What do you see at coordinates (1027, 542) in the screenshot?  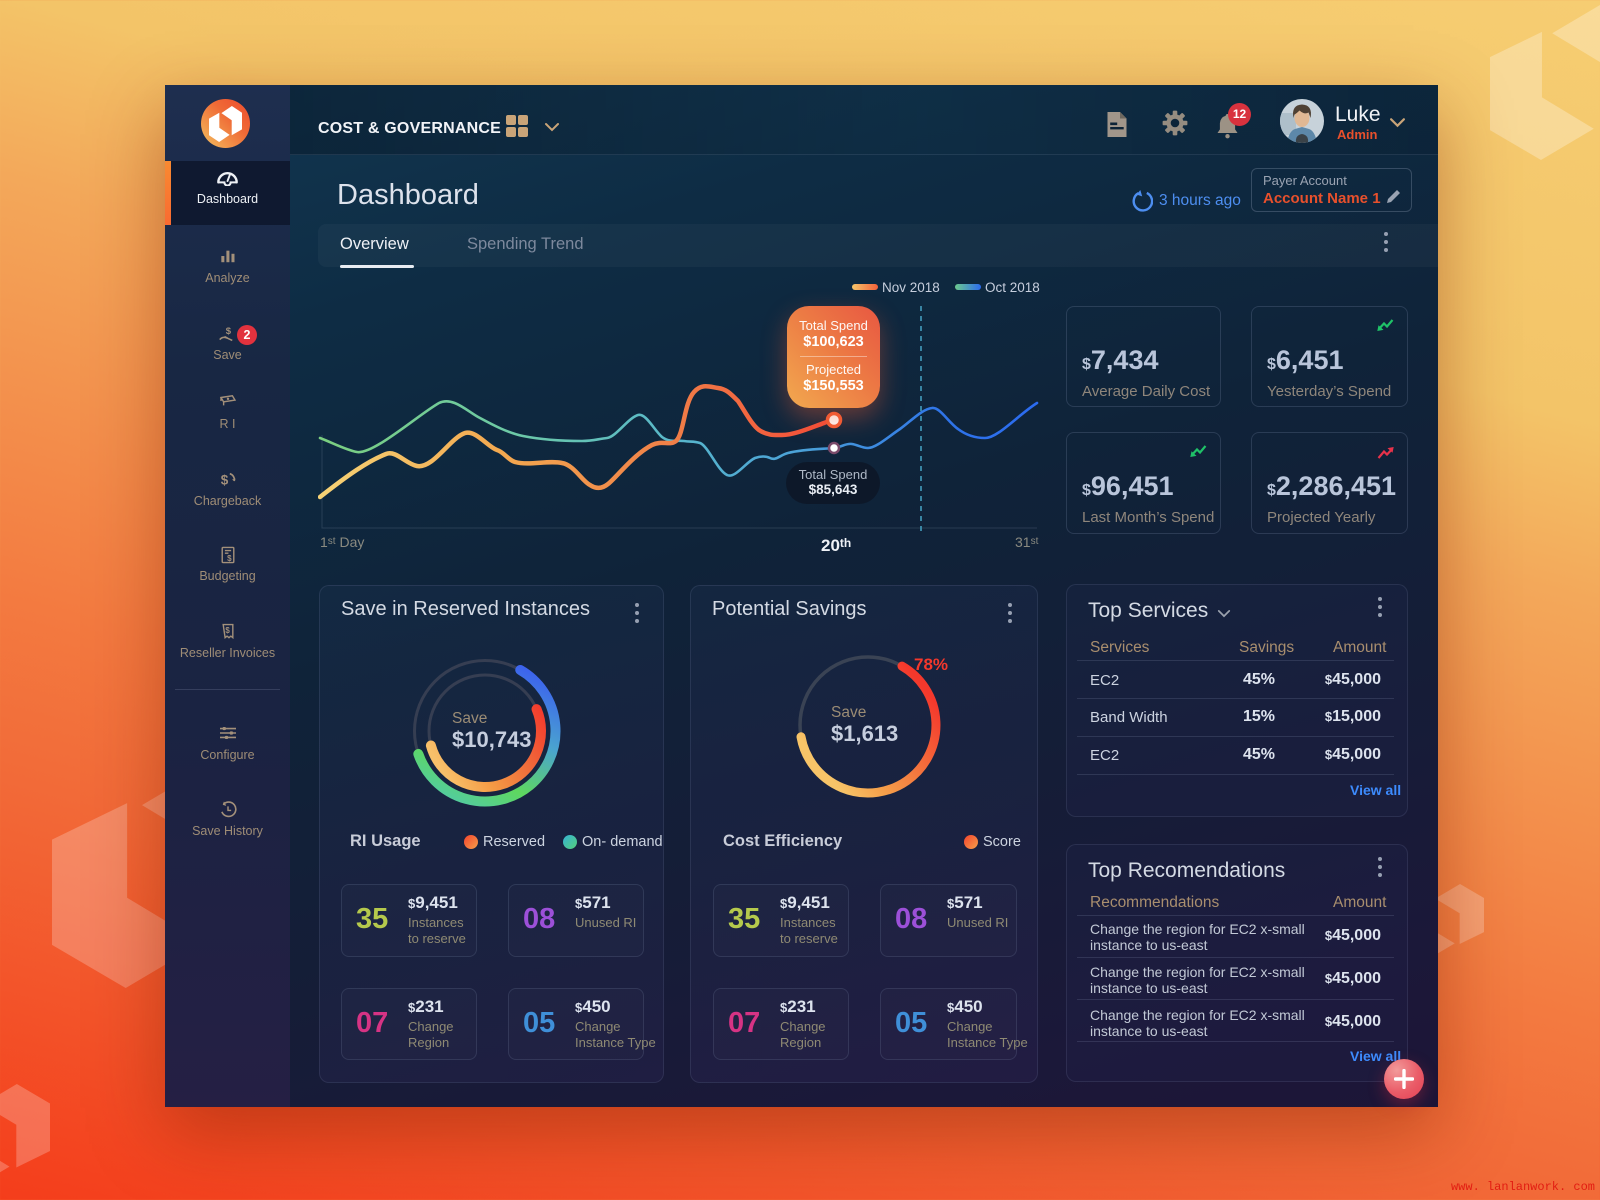 I see `svg-text: 31st` at bounding box center [1027, 542].